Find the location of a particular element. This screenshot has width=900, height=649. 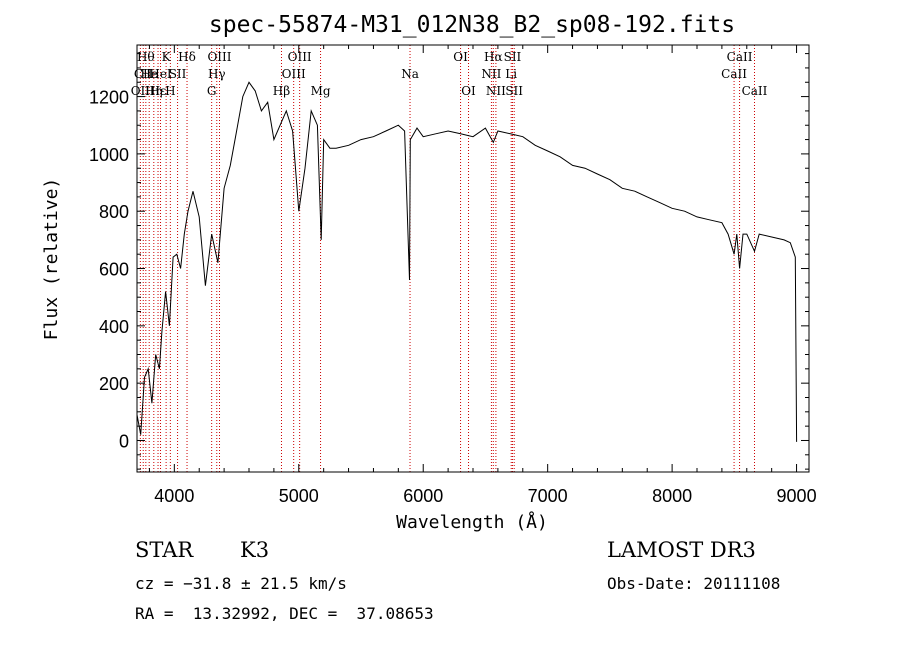

line-marker-label: Mg is located at coordinates (321, 91).